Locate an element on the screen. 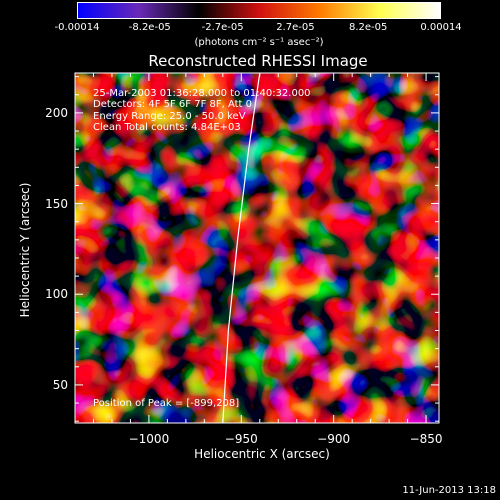  x-axis-label: Heliocentric X (arcsec) is located at coordinates (262, 454).